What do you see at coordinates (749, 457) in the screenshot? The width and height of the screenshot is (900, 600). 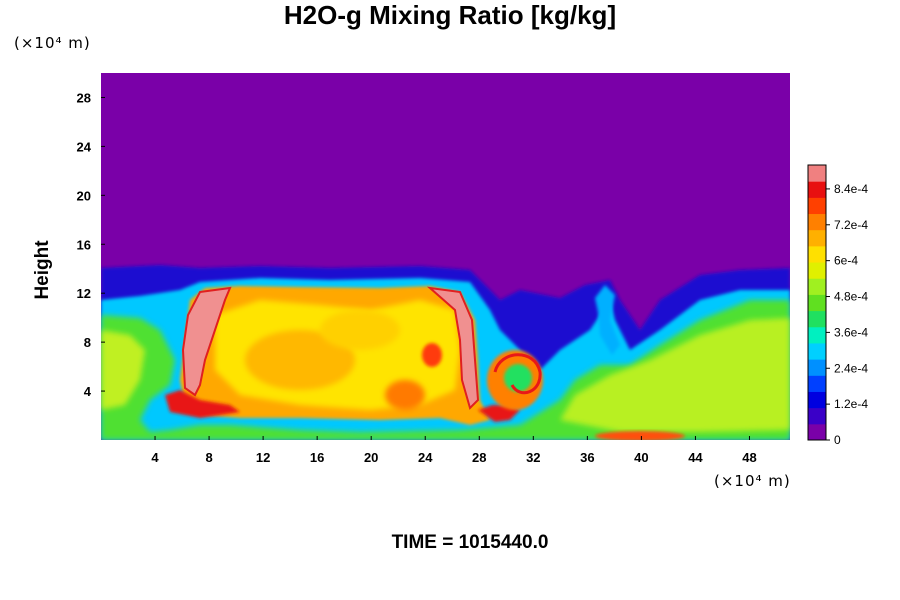 I see `x-tick-label: 48` at bounding box center [749, 457].